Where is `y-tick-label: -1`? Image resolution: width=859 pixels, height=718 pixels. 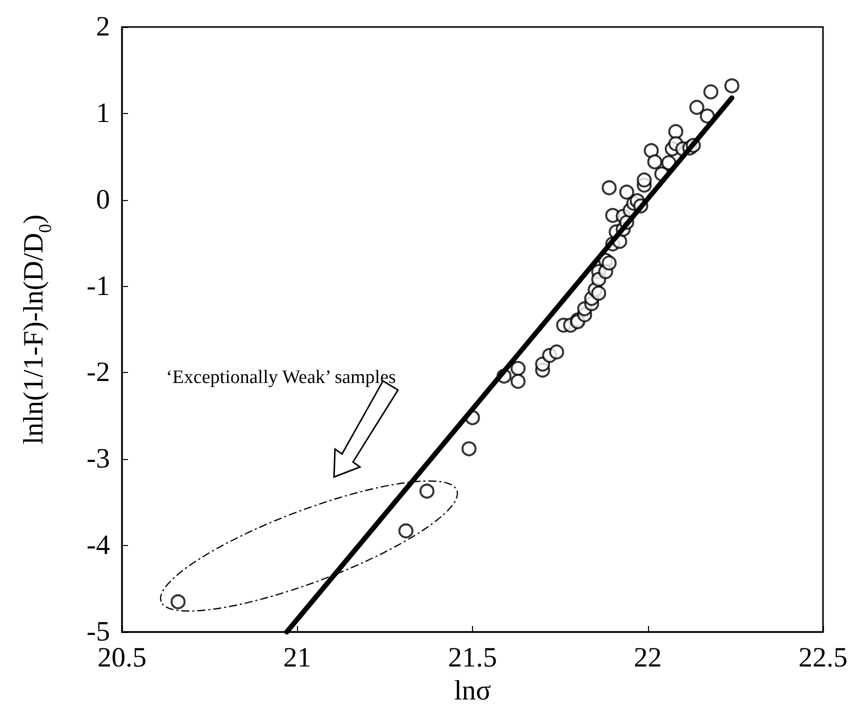
y-tick-label: -1 is located at coordinates (98, 286).